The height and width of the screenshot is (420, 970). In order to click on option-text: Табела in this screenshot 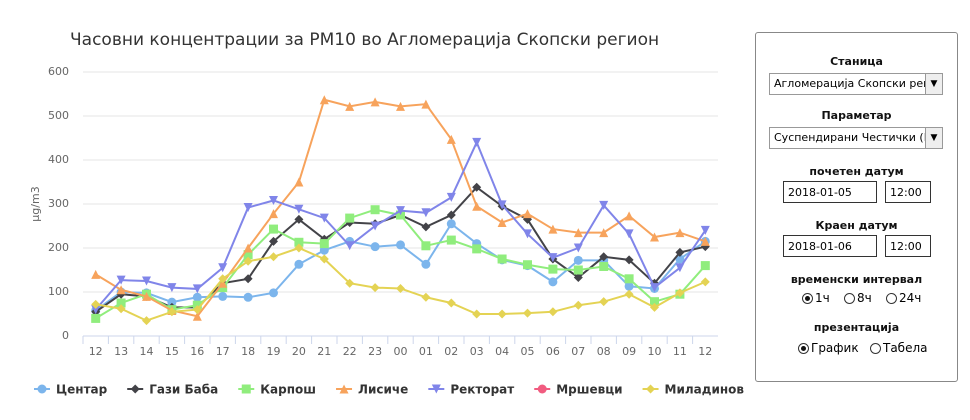, I will do `click(905, 348)`.